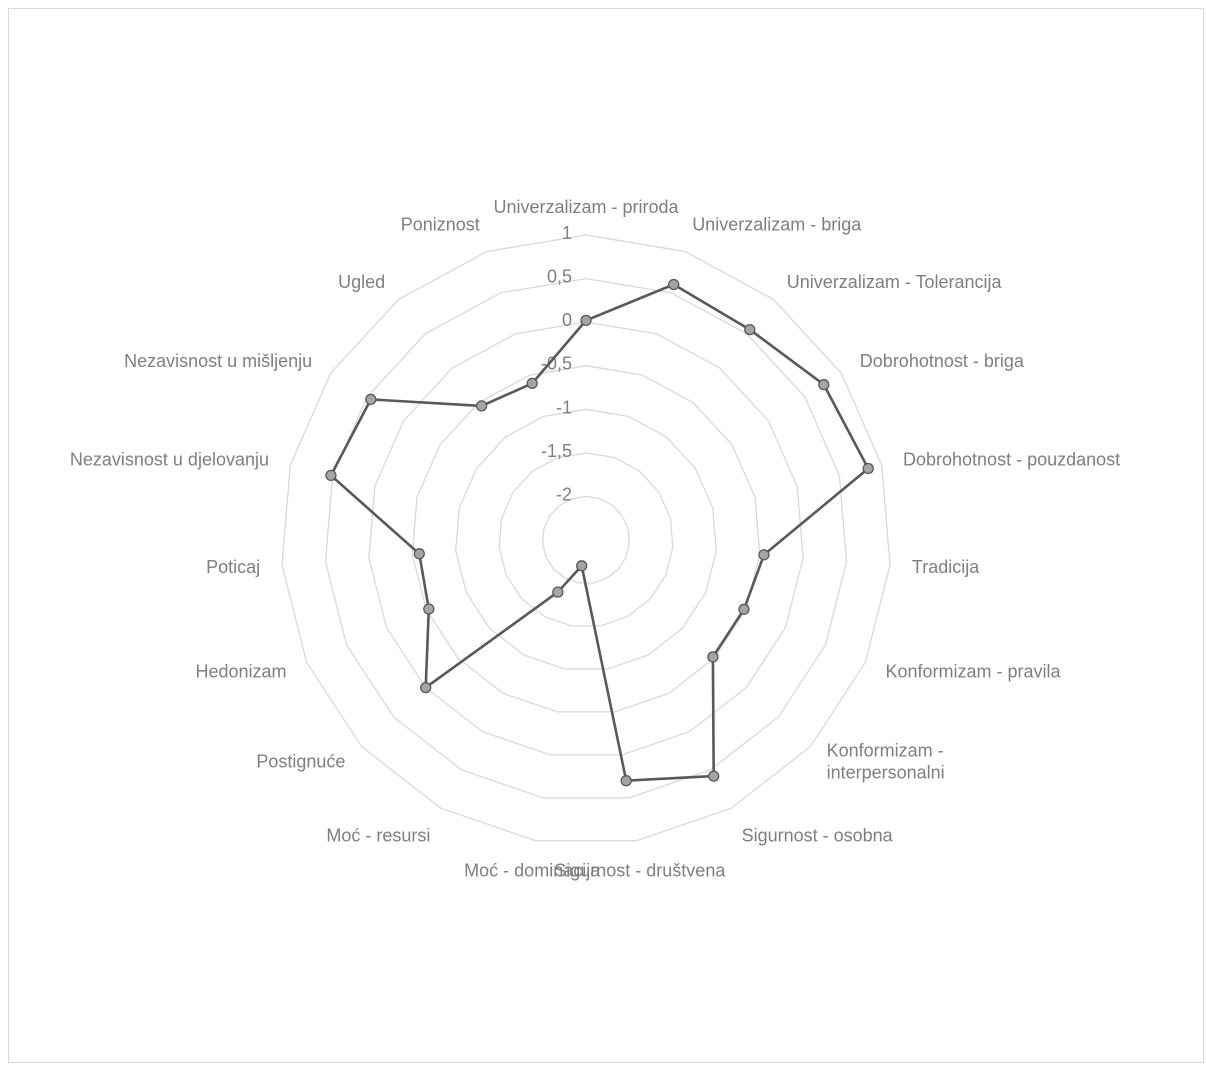  What do you see at coordinates (564, 407) in the screenshot?
I see `tick-label: -1` at bounding box center [564, 407].